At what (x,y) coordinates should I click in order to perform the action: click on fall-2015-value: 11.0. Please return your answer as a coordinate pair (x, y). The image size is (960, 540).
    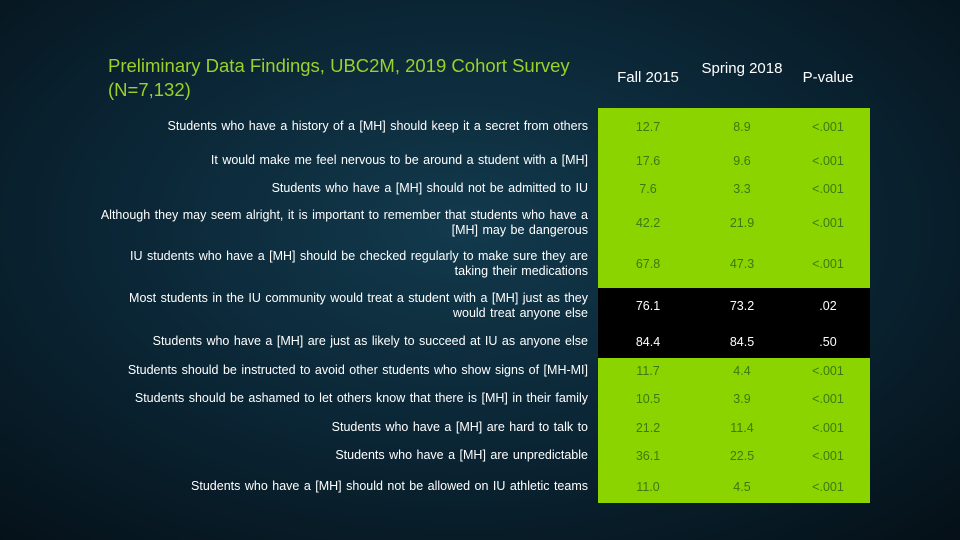
    Looking at the image, I should click on (648, 487).